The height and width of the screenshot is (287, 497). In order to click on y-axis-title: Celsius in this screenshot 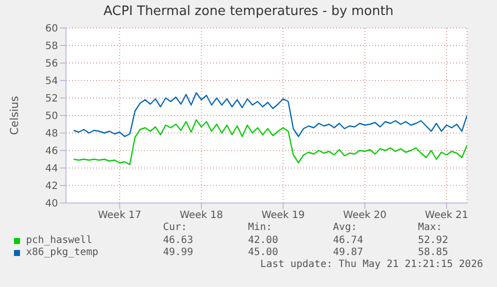, I will do `click(14, 115)`.